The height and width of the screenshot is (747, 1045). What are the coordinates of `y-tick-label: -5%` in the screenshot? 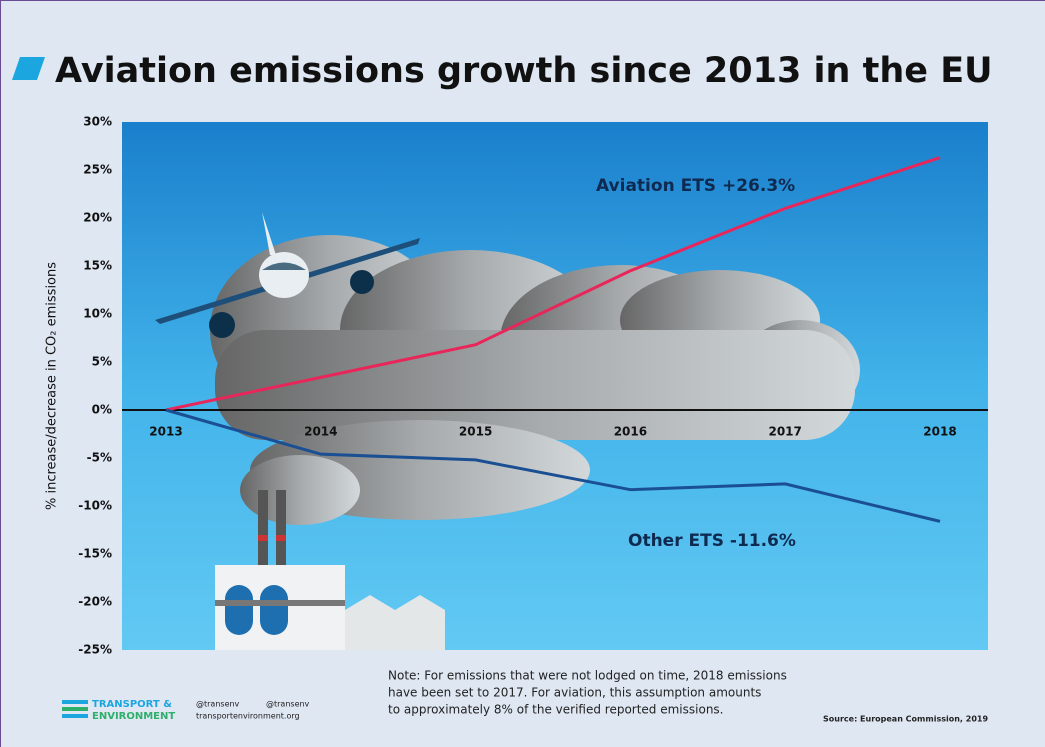 It's located at (99, 458).